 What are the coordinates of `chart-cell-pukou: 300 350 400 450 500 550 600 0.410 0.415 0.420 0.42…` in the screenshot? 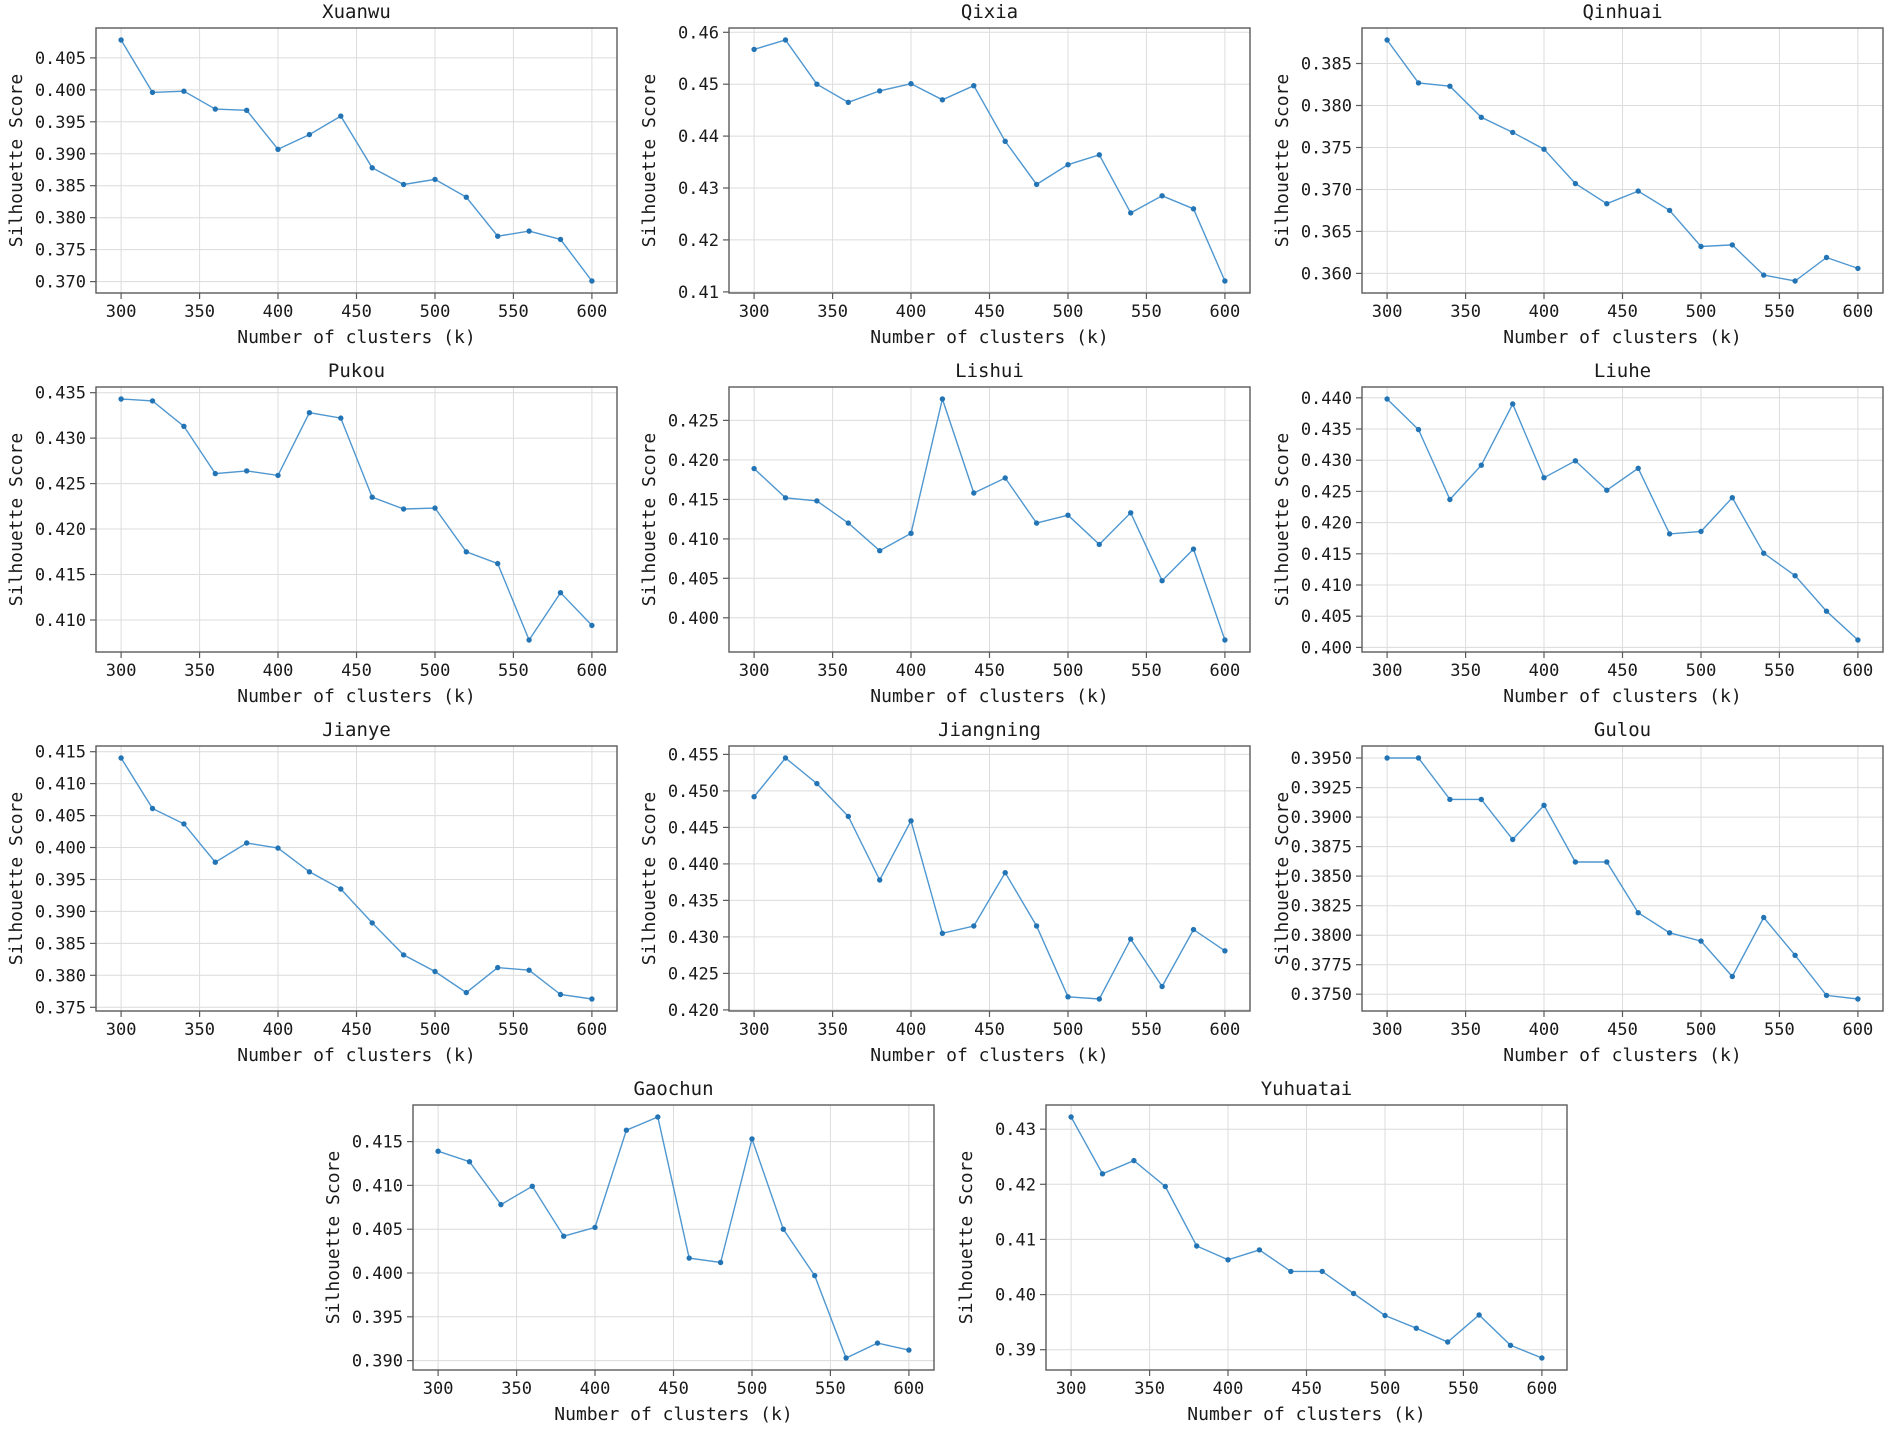 It's located at (316, 538).